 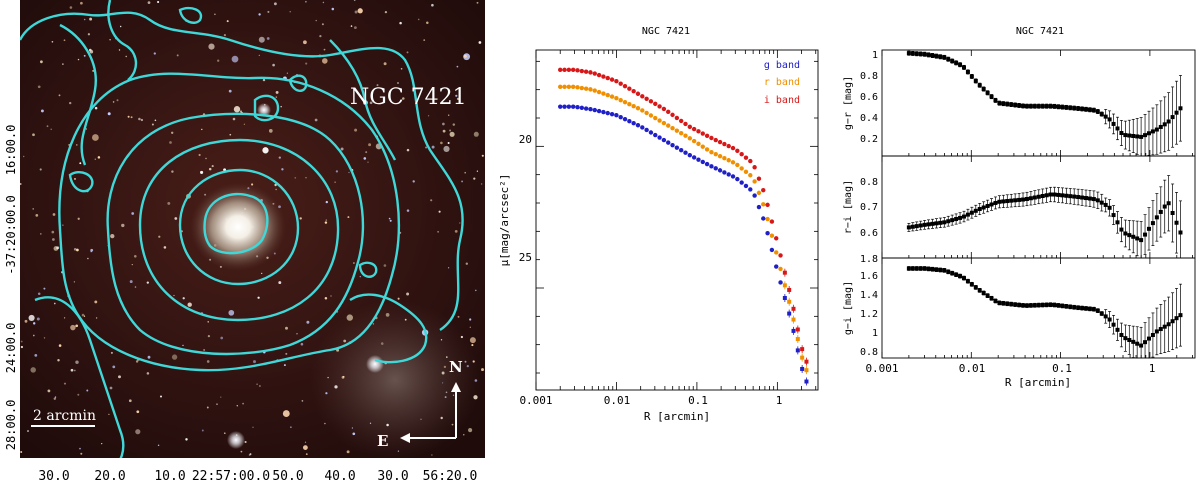 What do you see at coordinates (388, 328) in the screenshot?
I see `contour-outer-e` at bounding box center [388, 328].